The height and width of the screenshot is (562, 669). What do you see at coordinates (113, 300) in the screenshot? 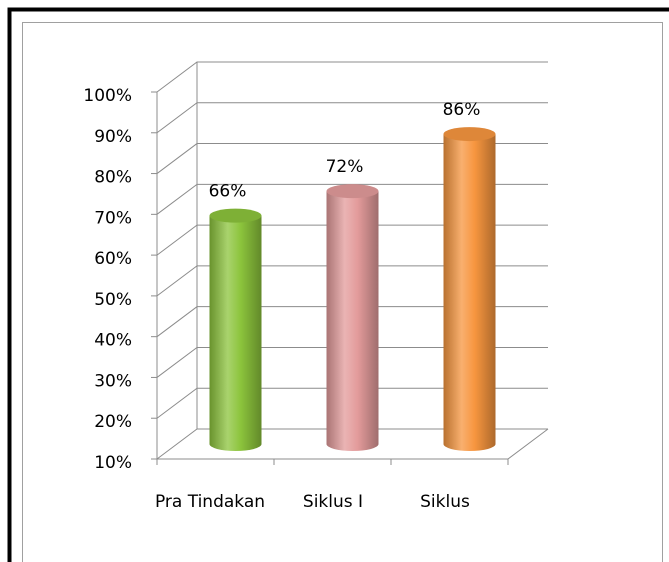
I see `y-tick-label: 50%` at bounding box center [113, 300].